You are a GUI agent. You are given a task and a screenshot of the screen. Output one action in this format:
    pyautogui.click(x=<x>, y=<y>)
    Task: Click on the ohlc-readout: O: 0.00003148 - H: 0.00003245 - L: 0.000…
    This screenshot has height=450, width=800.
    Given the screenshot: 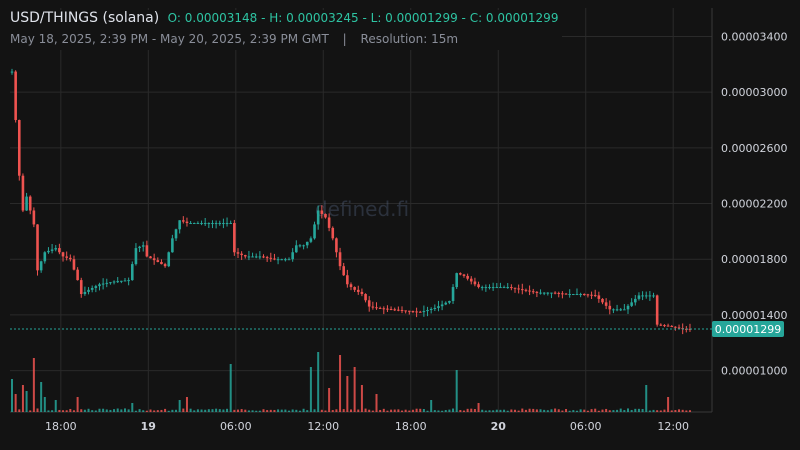 What is the action you would take?
    pyautogui.click(x=363, y=18)
    